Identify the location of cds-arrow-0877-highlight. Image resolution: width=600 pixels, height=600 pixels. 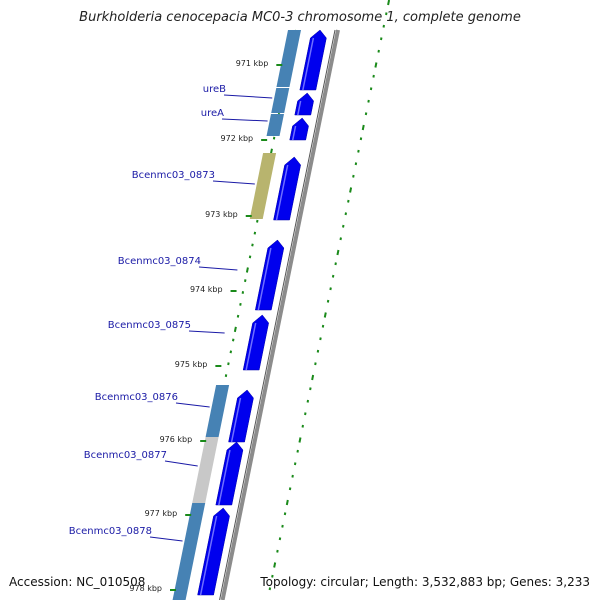
(224, 477).